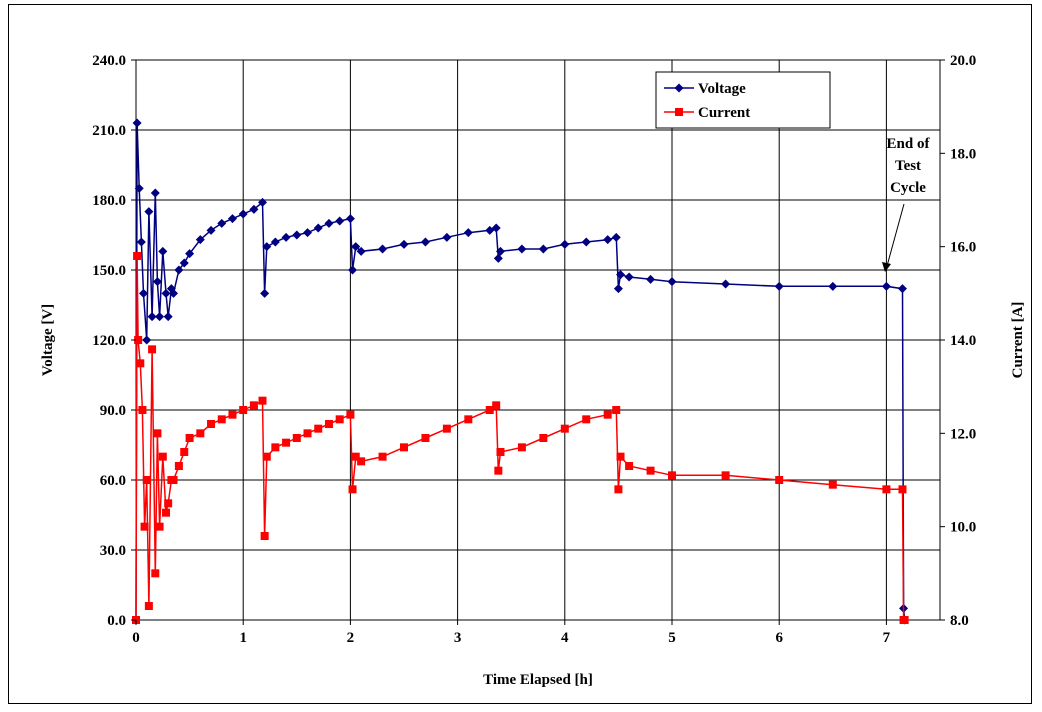 This screenshot has height=712, width=1042. I want to click on y2-tick-label: 8.0, so click(959, 621).